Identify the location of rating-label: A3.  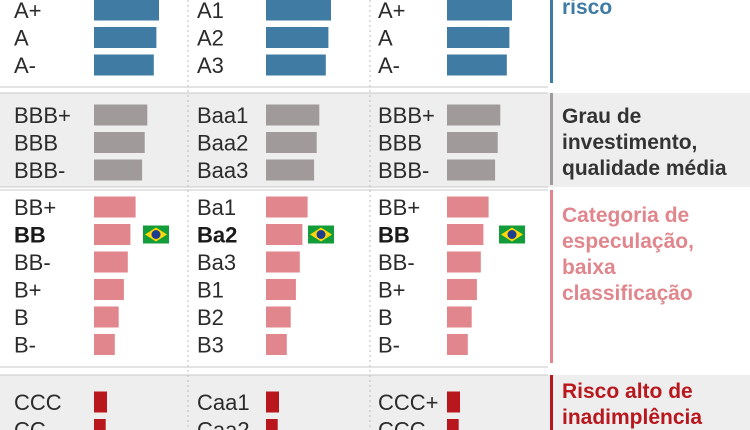
(210, 65).